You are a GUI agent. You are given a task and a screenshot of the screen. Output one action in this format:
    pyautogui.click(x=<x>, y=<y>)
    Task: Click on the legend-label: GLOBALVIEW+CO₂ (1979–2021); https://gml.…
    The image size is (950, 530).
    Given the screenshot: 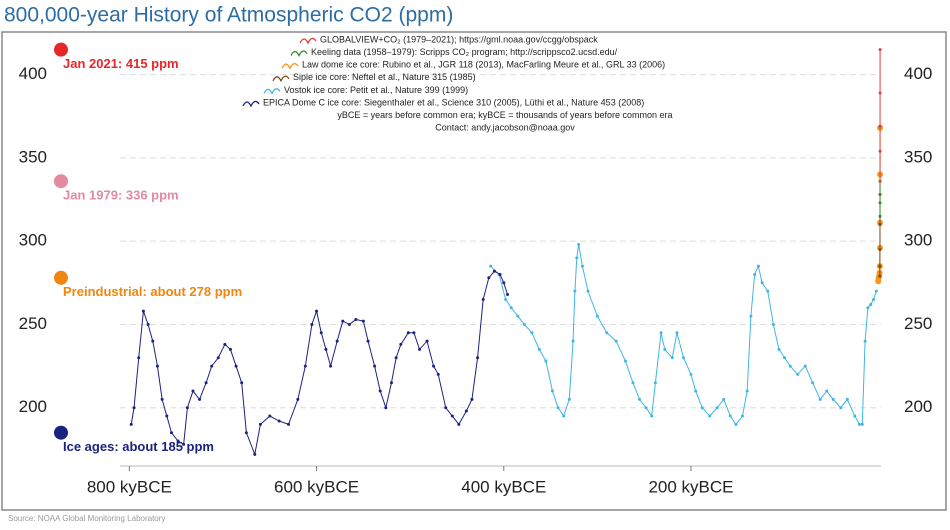 What is the action you would take?
    pyautogui.click(x=459, y=39)
    